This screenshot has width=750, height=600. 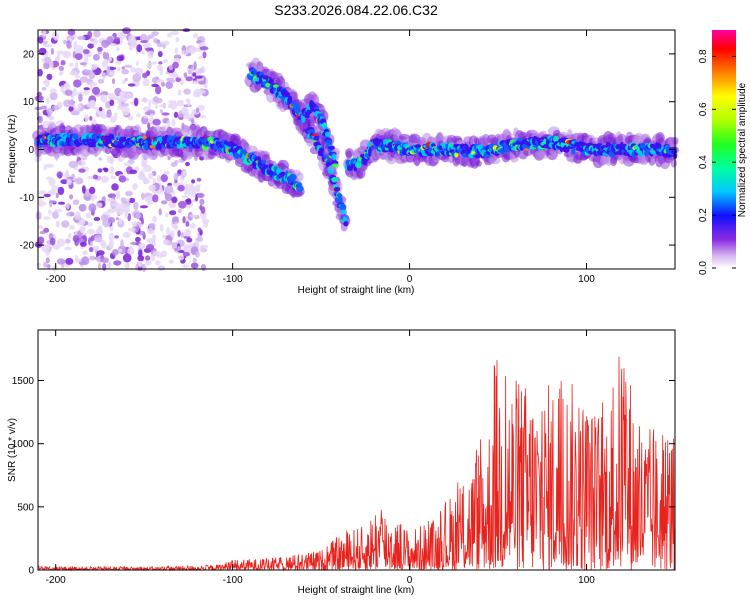 What do you see at coordinates (300, 188) in the screenshot?
I see `trace-blob-main-band` at bounding box center [300, 188].